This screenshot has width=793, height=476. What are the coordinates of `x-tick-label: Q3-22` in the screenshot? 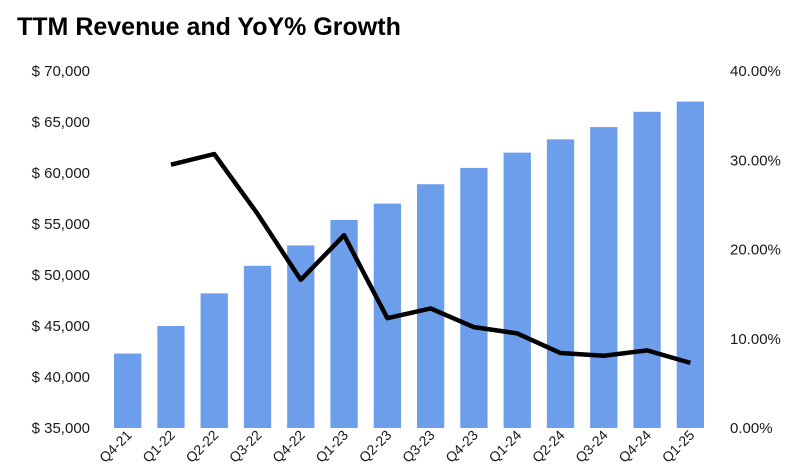 It's located at (245, 446).